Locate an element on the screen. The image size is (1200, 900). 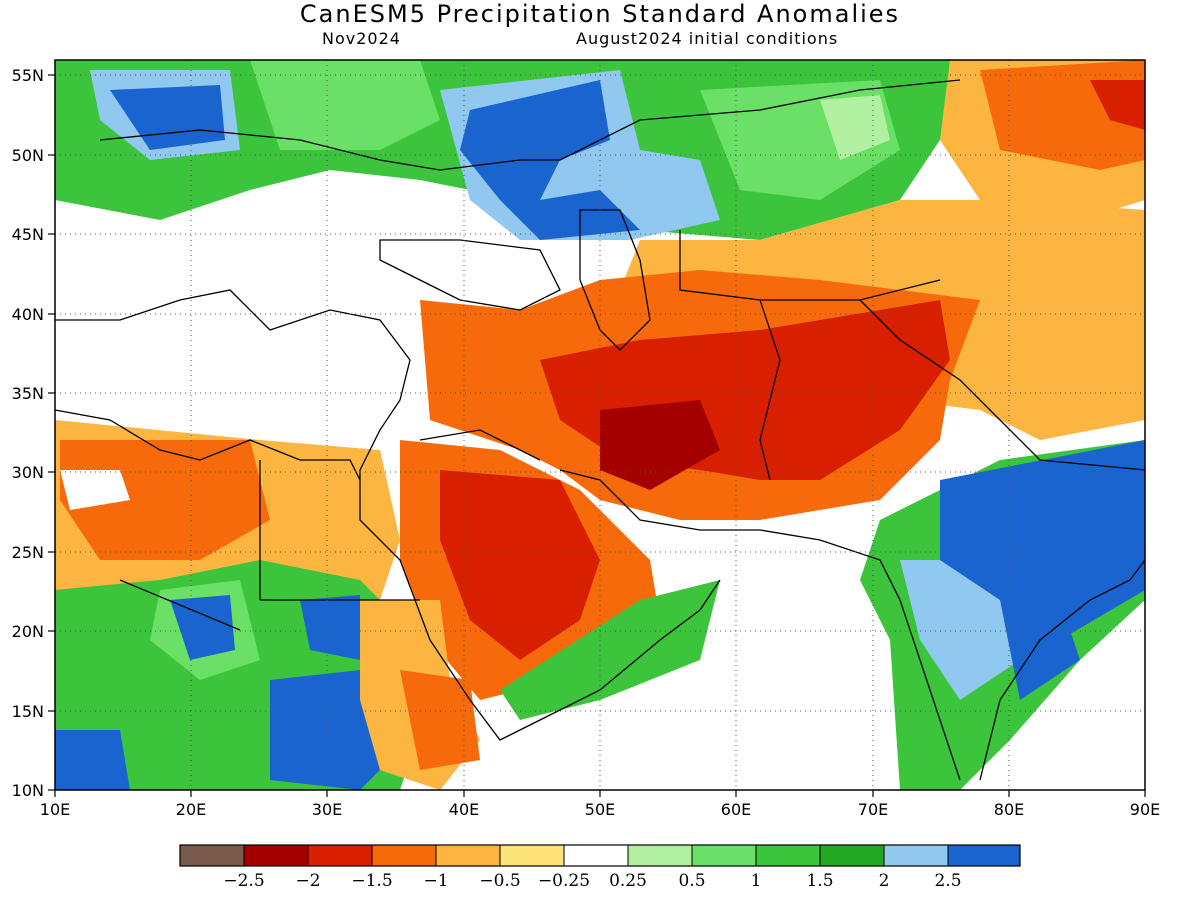
lat-label: 30N is located at coordinates (28, 472).